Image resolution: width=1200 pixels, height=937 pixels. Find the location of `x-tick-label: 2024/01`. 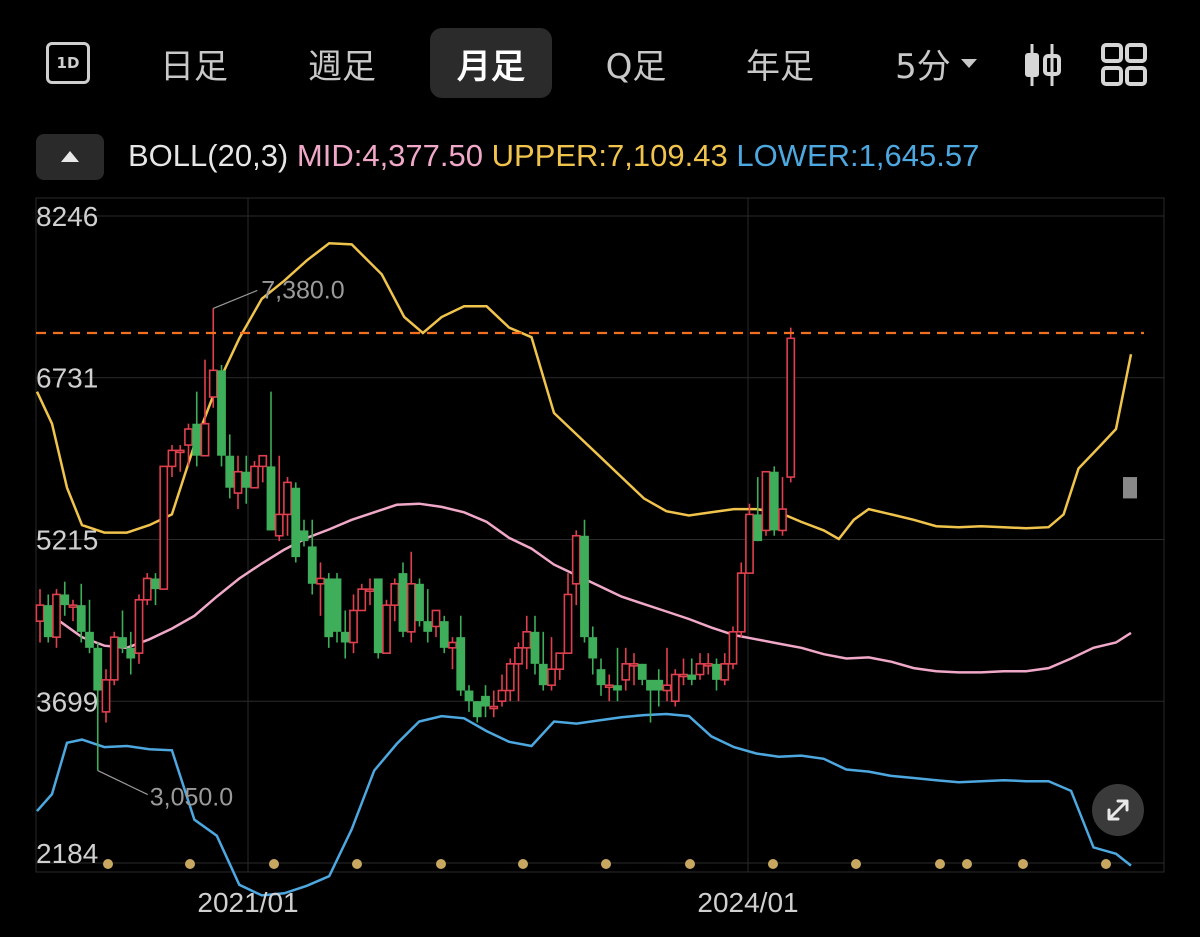

x-tick-label: 2024/01 is located at coordinates (747, 902).